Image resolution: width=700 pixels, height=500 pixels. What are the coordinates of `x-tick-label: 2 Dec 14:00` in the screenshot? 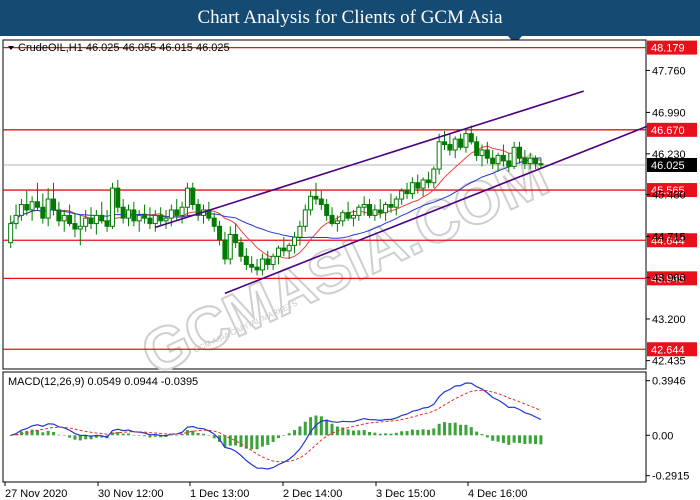 It's located at (312, 494).